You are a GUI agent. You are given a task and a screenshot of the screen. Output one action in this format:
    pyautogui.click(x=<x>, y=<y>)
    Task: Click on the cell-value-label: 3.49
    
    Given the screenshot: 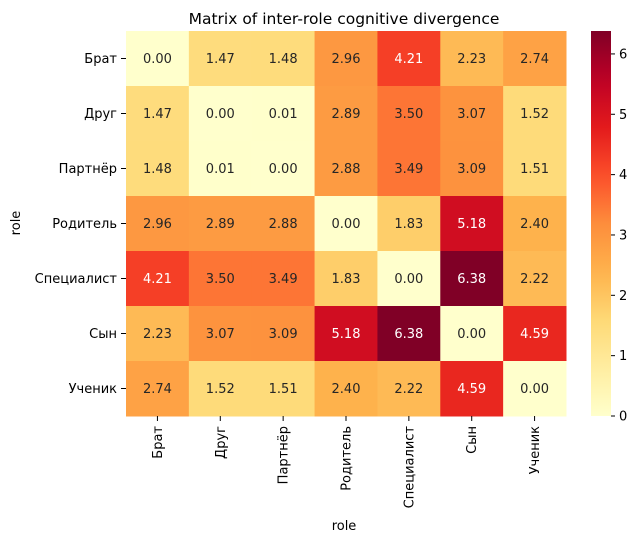 What is the action you would take?
    pyautogui.click(x=408, y=169)
    